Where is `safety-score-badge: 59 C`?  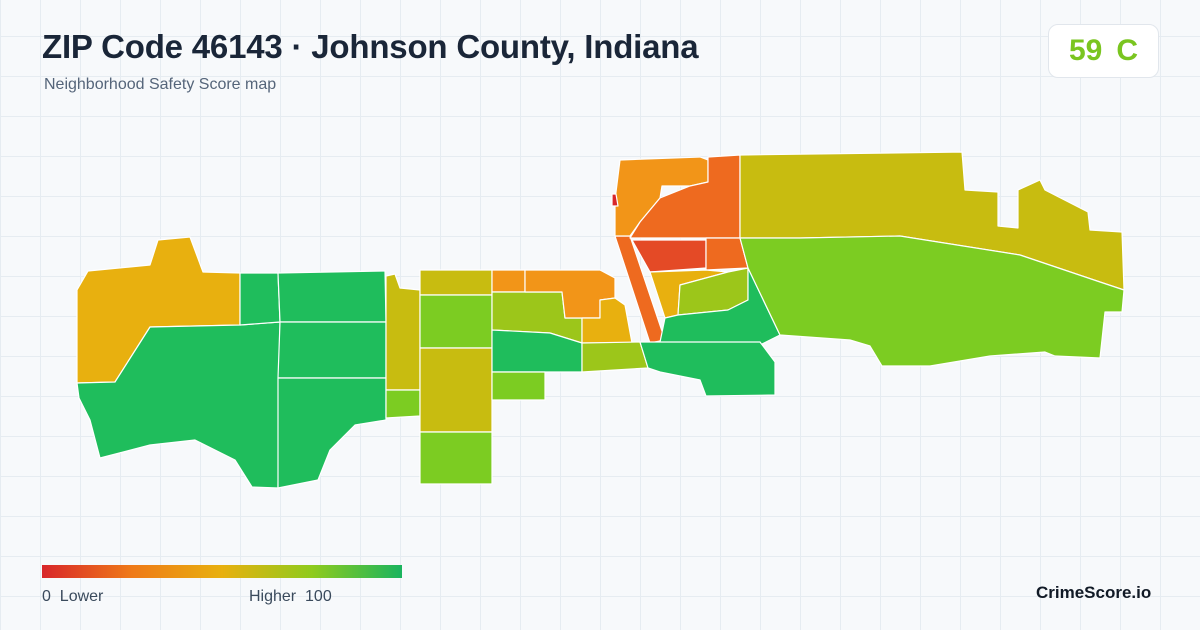
safety-score-badge: 59 C is located at coordinates (1103, 51).